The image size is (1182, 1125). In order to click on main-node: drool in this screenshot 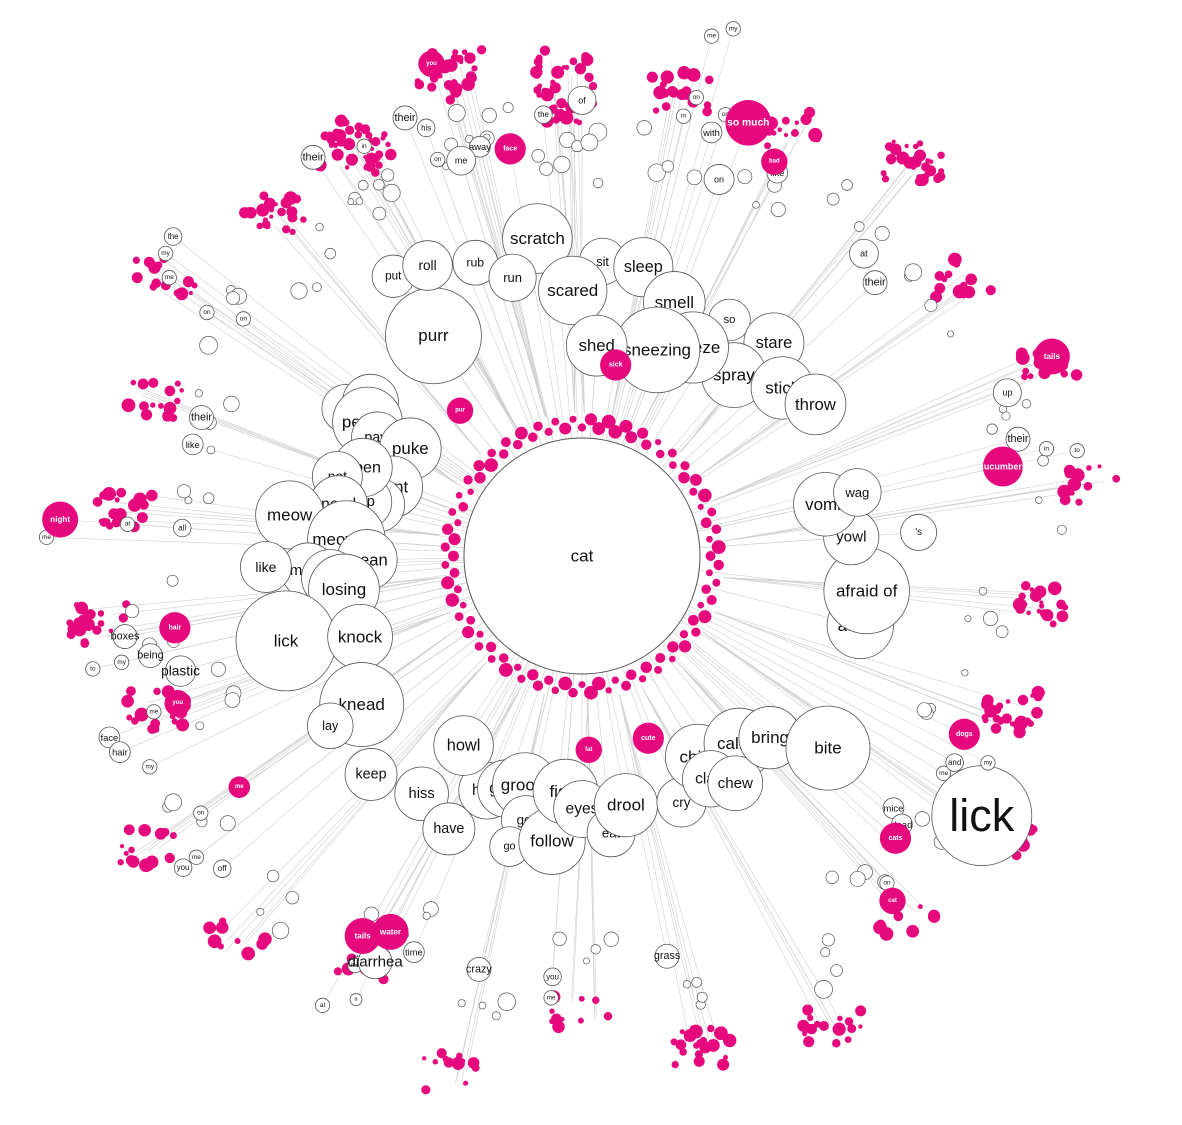, I will do `click(625, 805)`.